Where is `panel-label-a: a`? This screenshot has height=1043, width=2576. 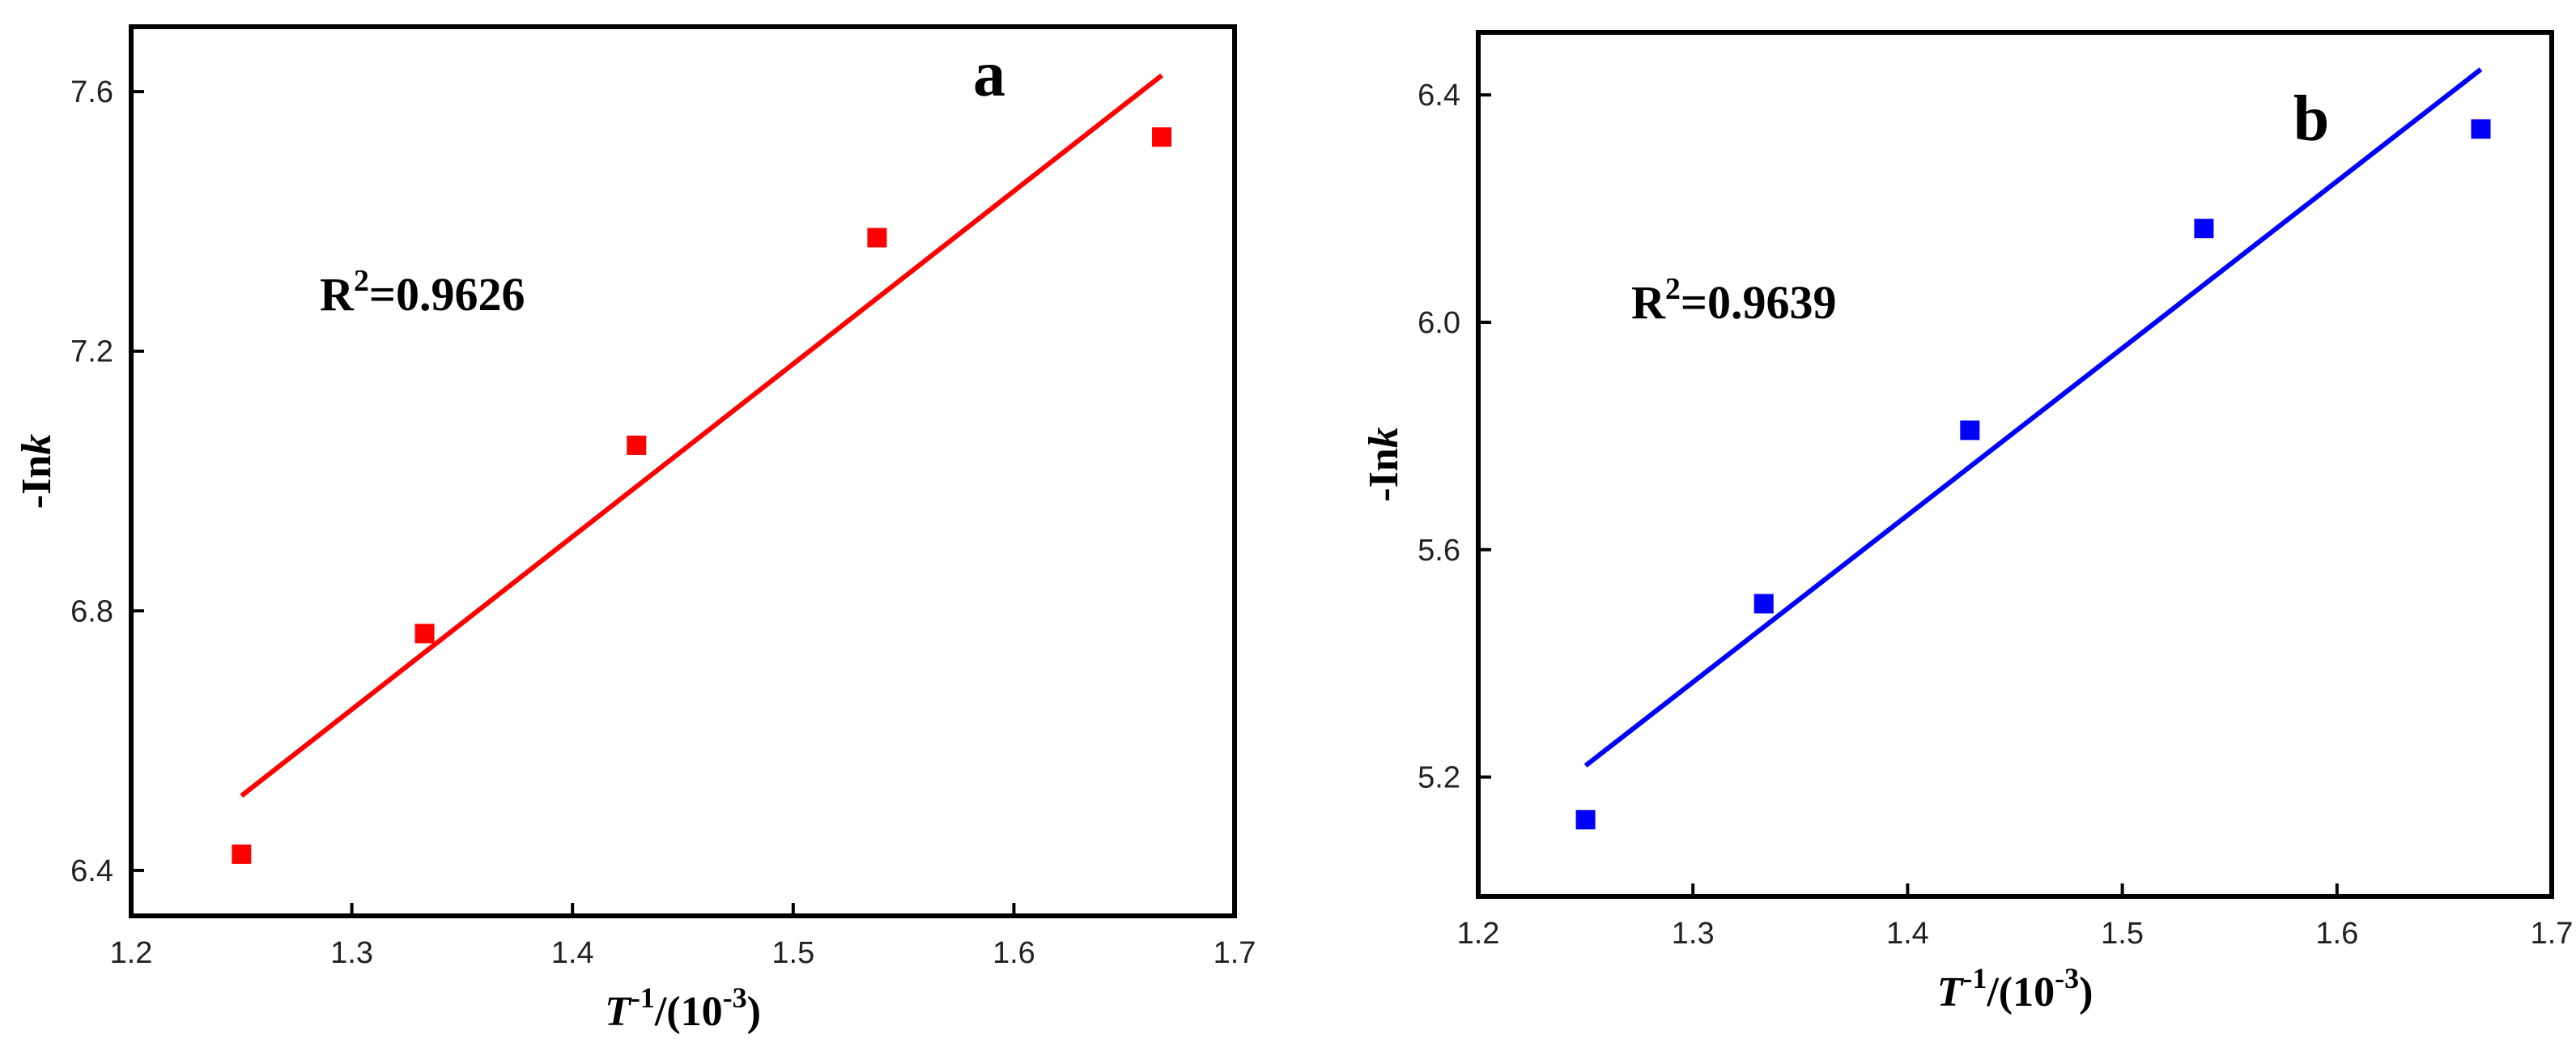 panel-label-a: a is located at coordinates (989, 74).